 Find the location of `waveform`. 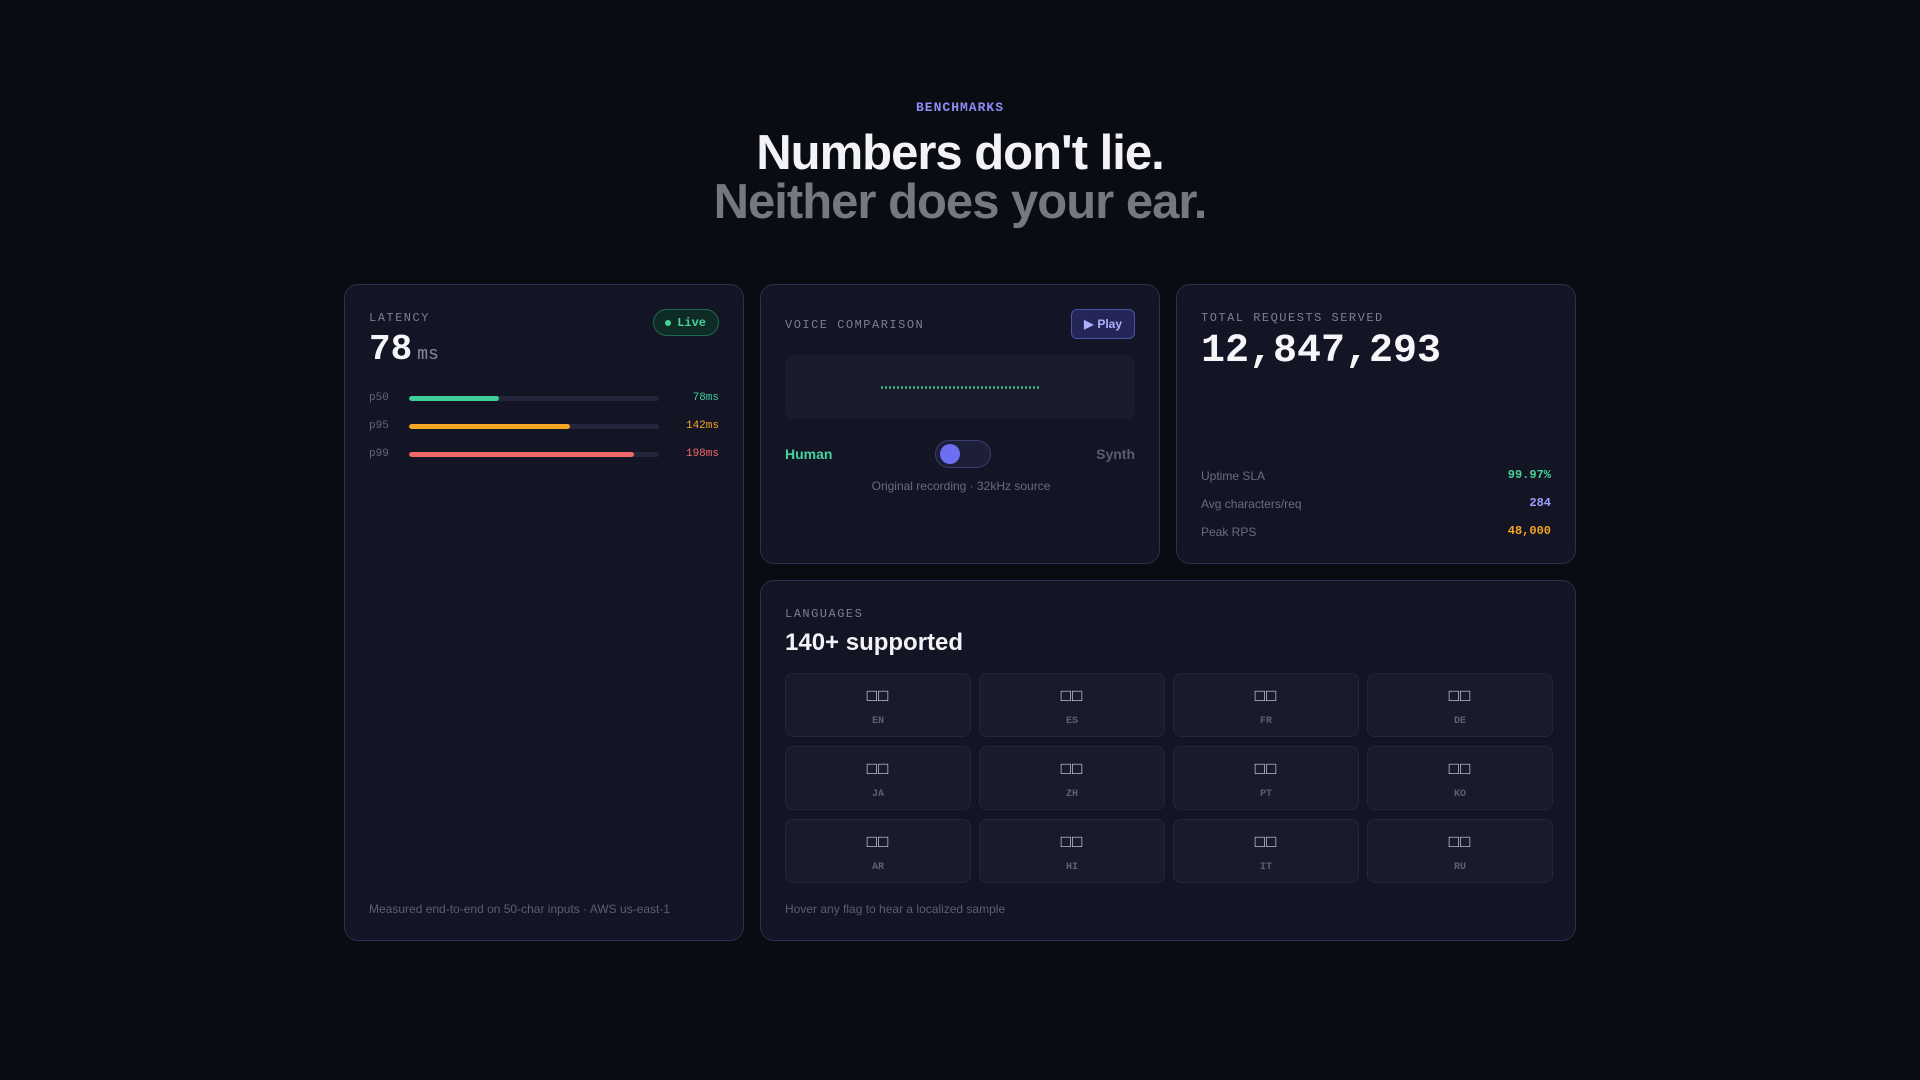

waveform is located at coordinates (961, 387).